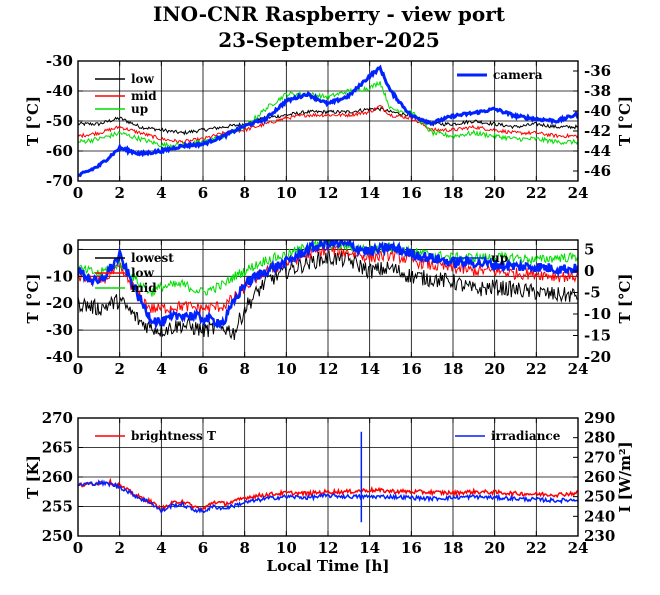 The width and height of the screenshot is (660, 595). What do you see at coordinates (592, 292) in the screenshot?
I see `y2-tick-label: -5` at bounding box center [592, 292].